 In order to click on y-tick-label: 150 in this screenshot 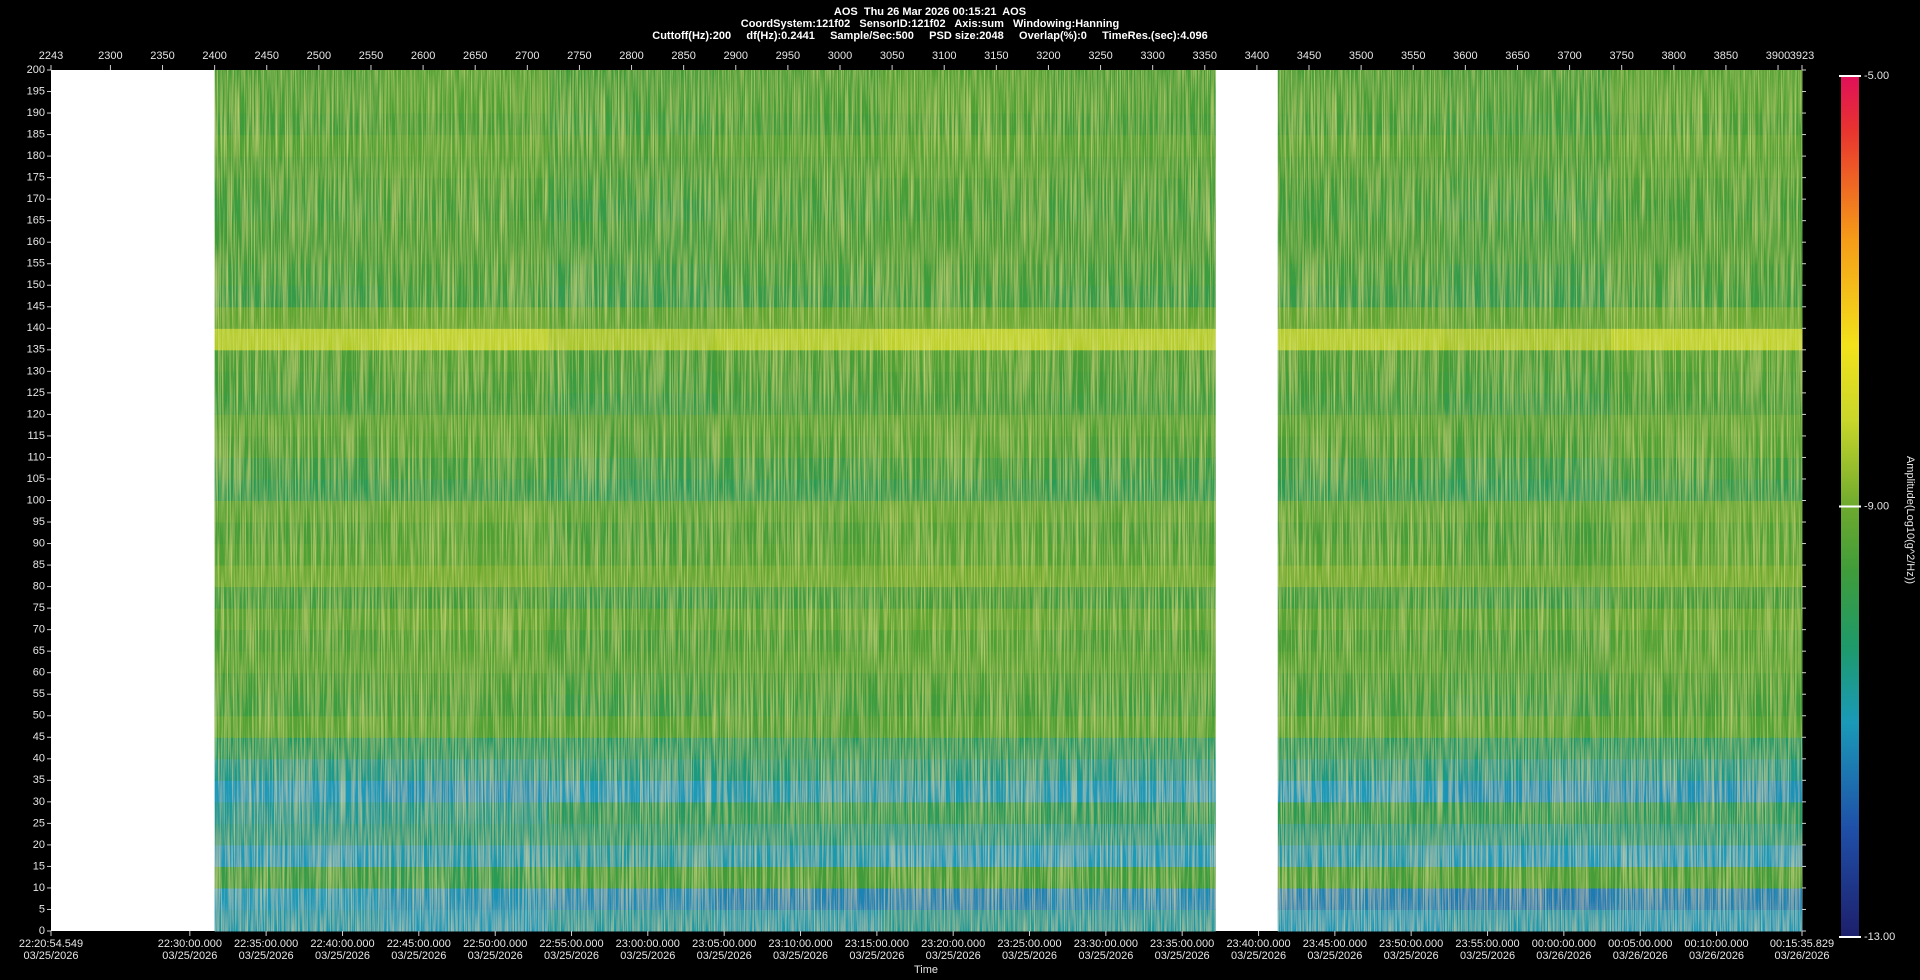, I will do `click(36, 285)`.